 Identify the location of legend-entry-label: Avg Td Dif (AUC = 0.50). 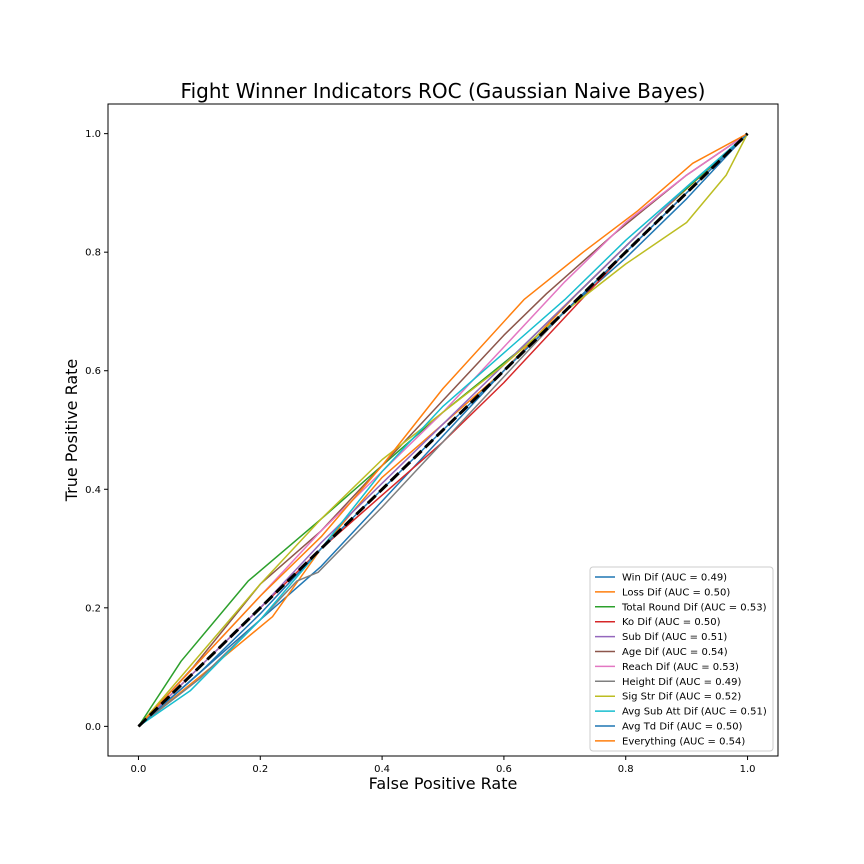
(682, 727).